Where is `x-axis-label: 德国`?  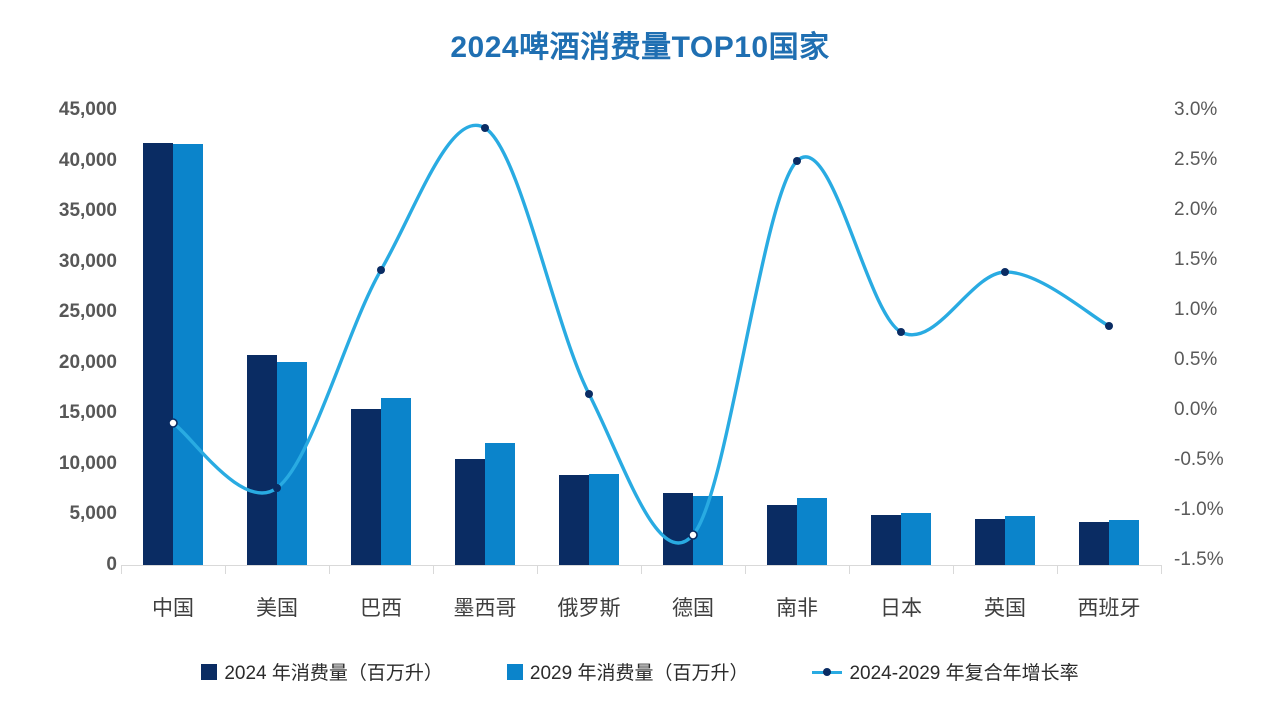 x-axis-label: 德国 is located at coordinates (693, 608).